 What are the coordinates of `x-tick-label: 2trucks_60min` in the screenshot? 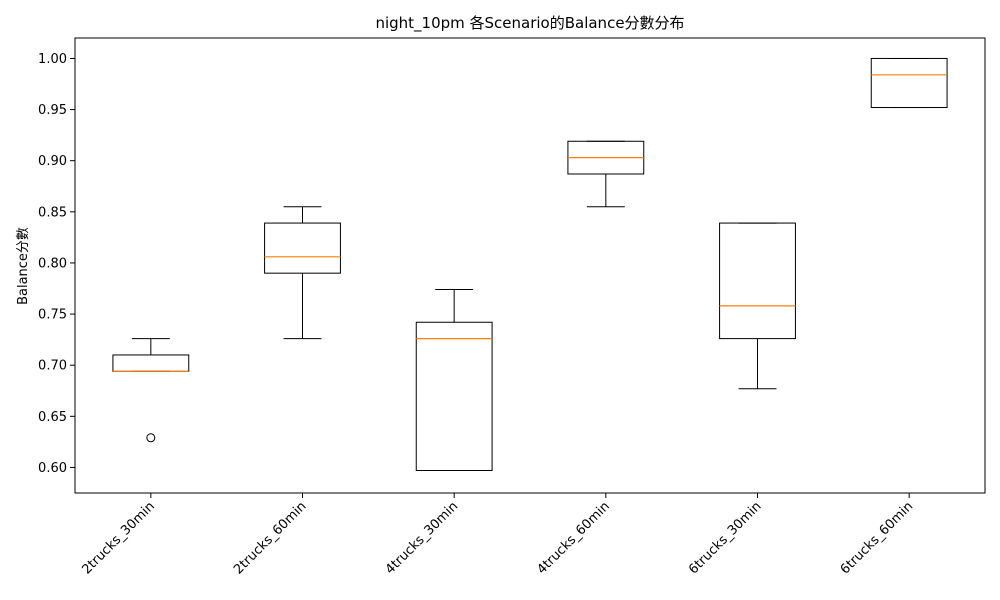 It's located at (270, 538).